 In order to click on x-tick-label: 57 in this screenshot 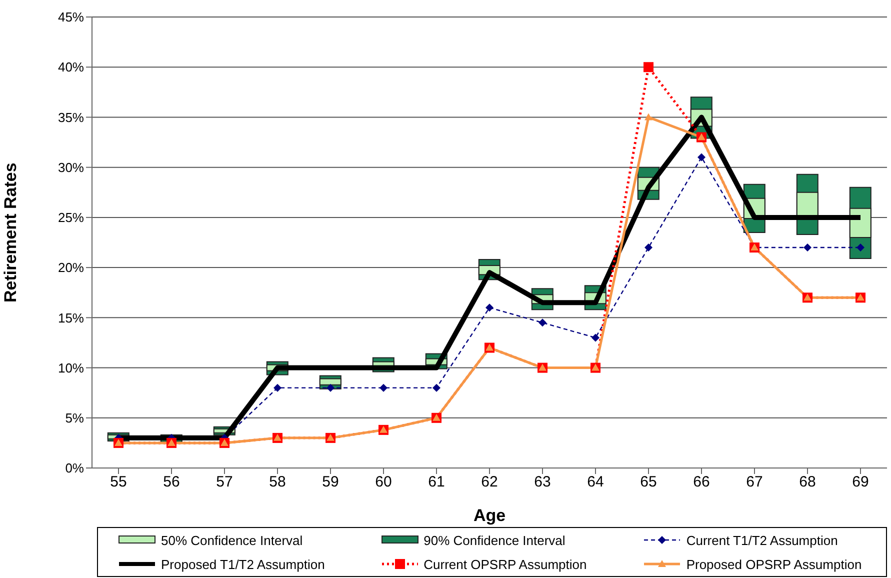, I will do `click(224, 482)`.